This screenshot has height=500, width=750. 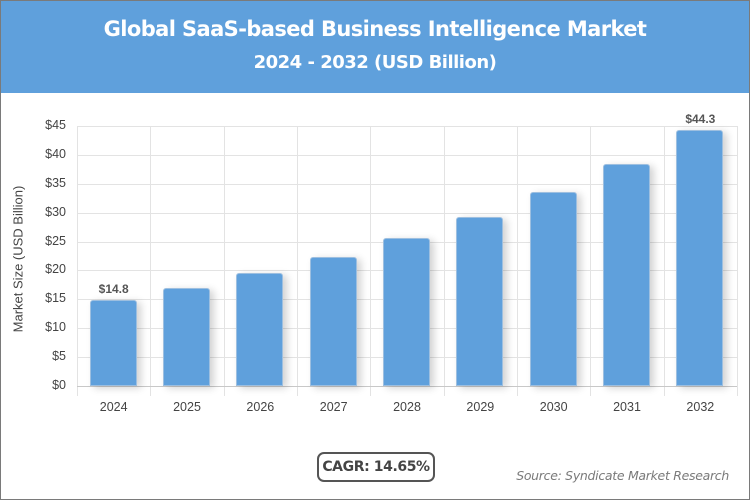 I want to click on data-label-2032: $44.3, so click(x=700, y=119).